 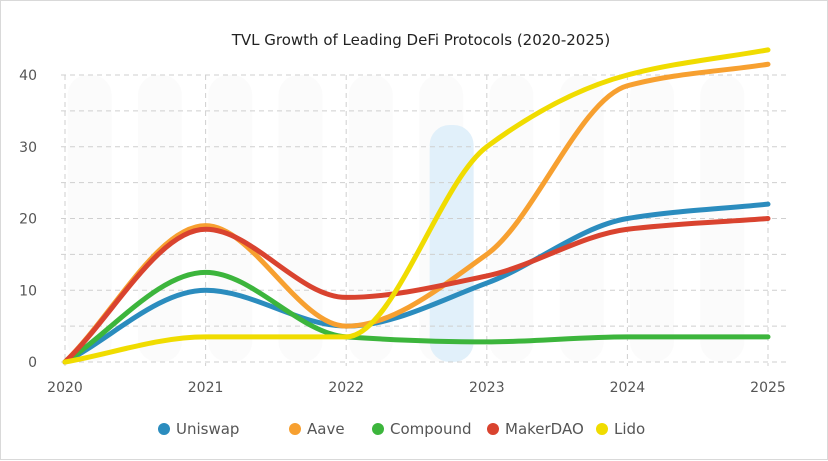 What do you see at coordinates (416, 388) in the screenshot?
I see `x-axis-ticks: 2020 2021 2022 2023 2024 2025` at bounding box center [416, 388].